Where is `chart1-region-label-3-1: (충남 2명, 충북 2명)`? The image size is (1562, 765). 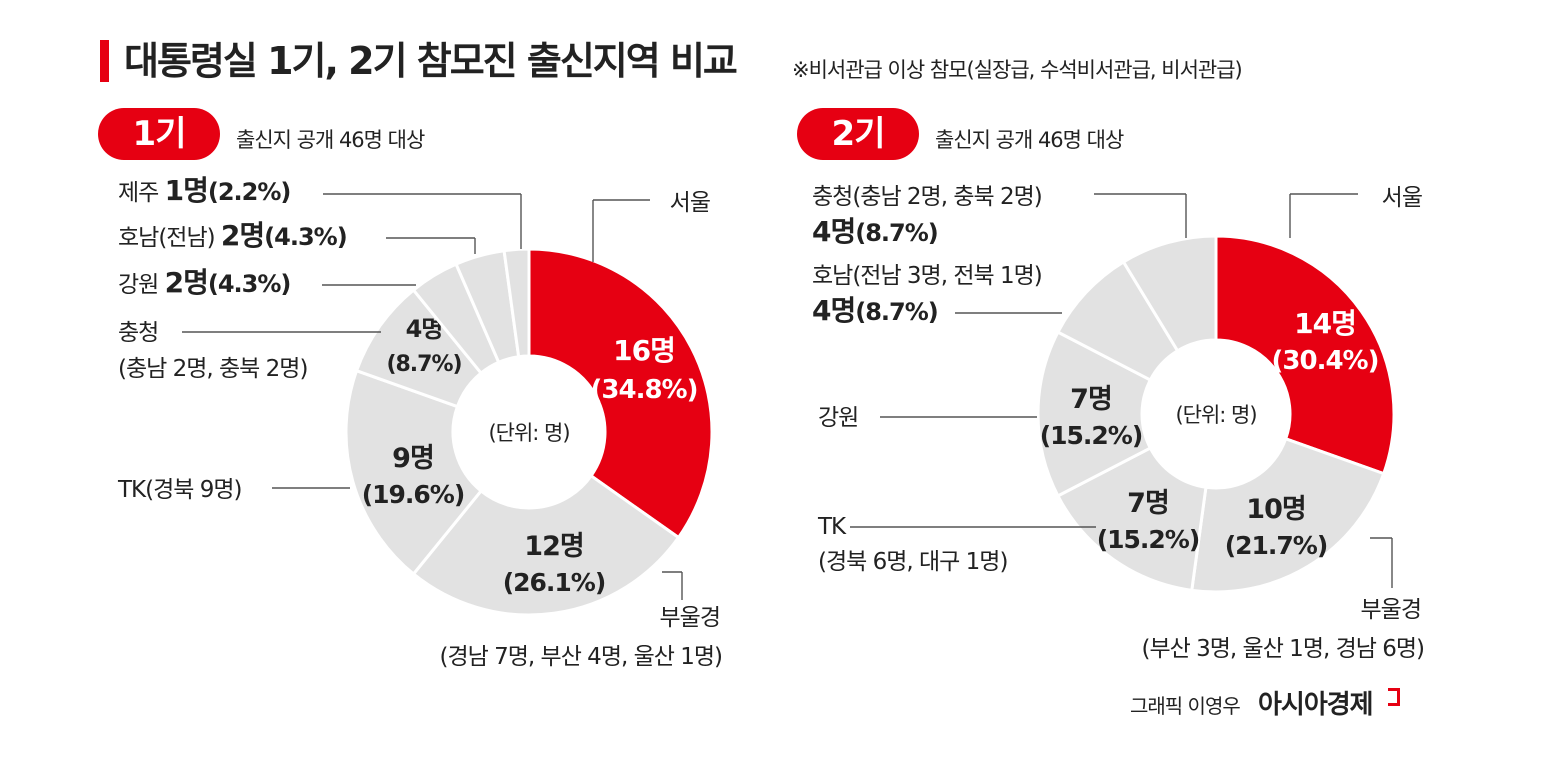 chart1-region-label-3-1: (충남 2명, 충북 2명) is located at coordinates (212, 369).